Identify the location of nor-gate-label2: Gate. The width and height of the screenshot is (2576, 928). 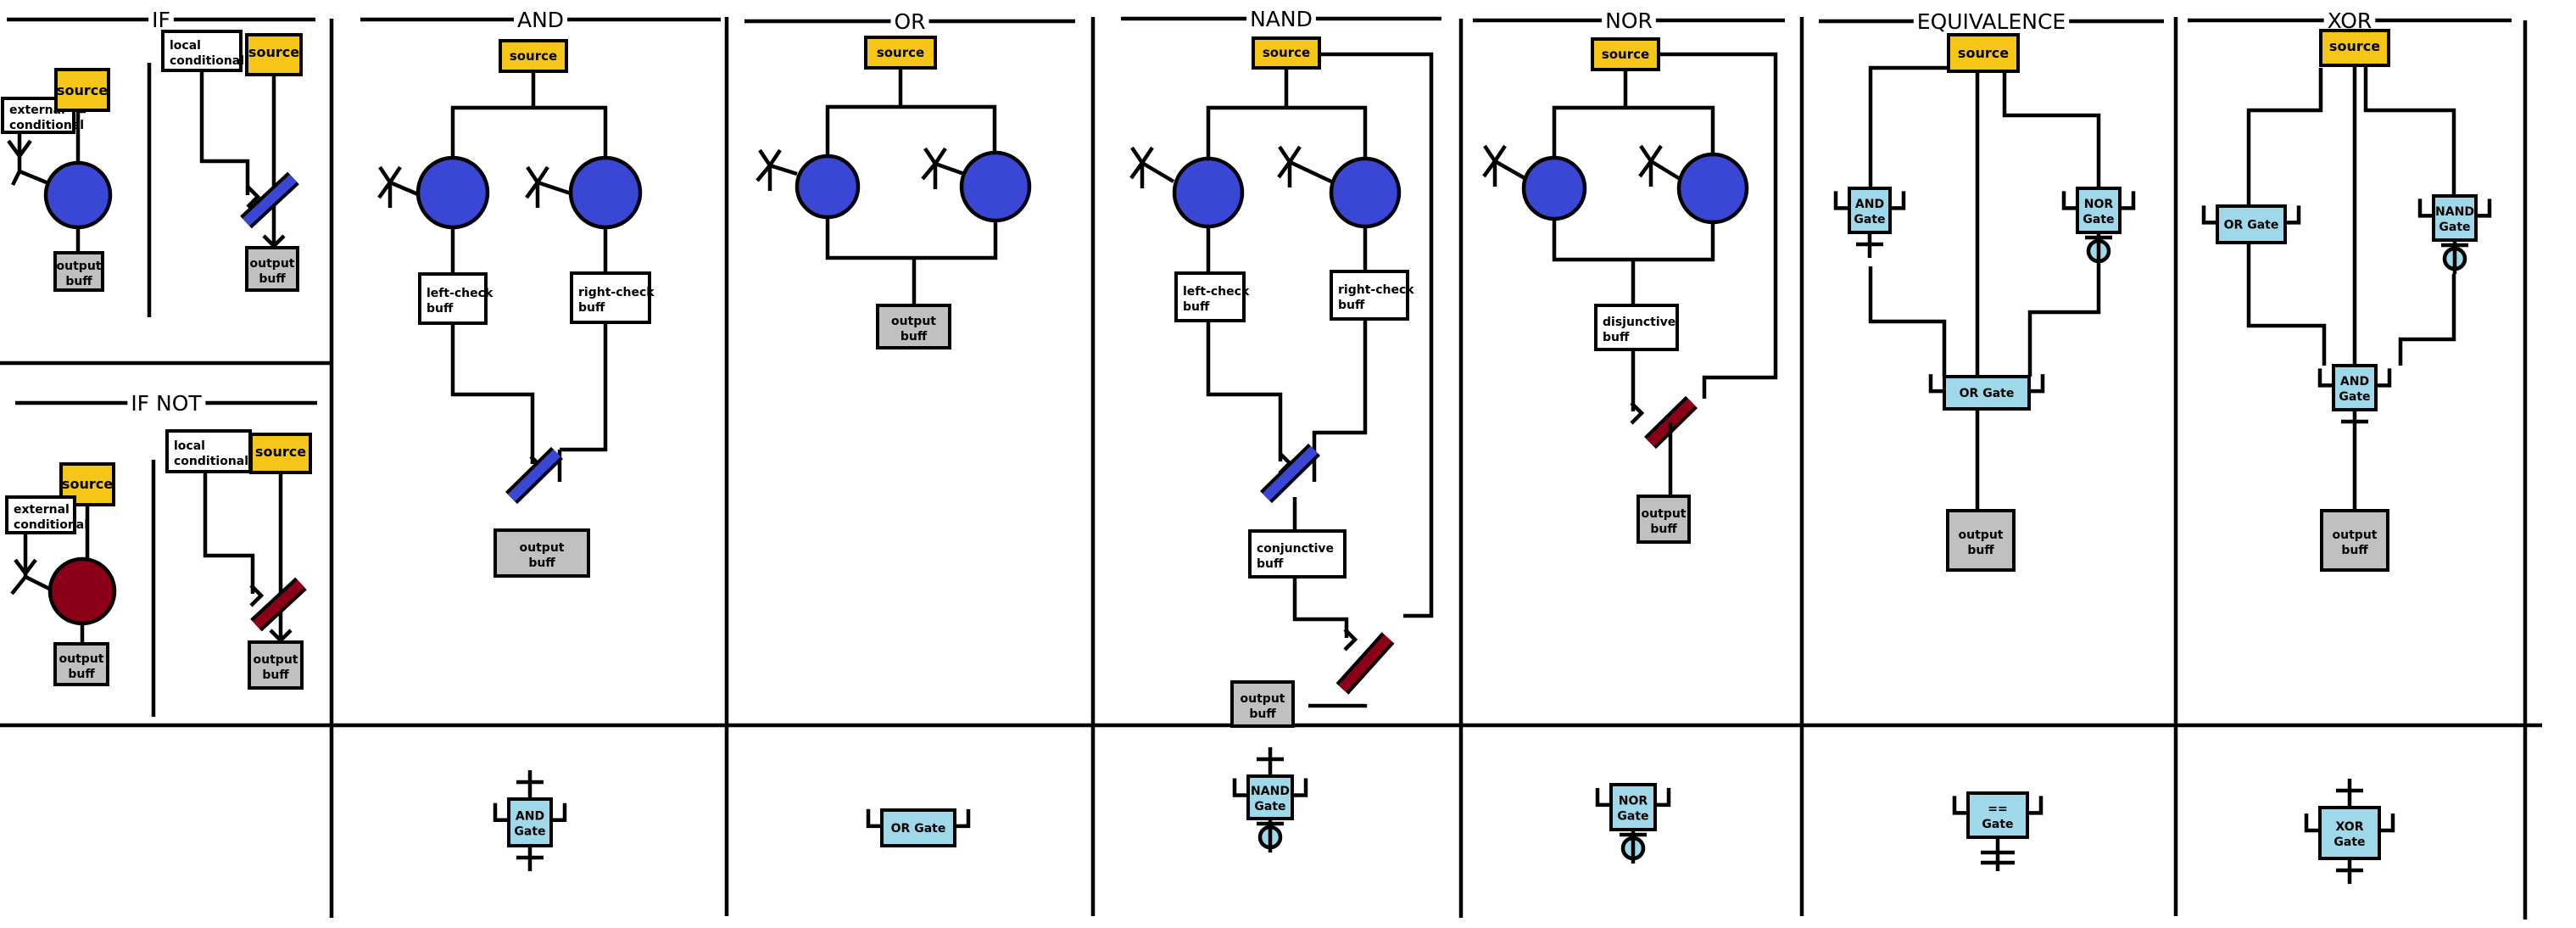
(1632, 817).